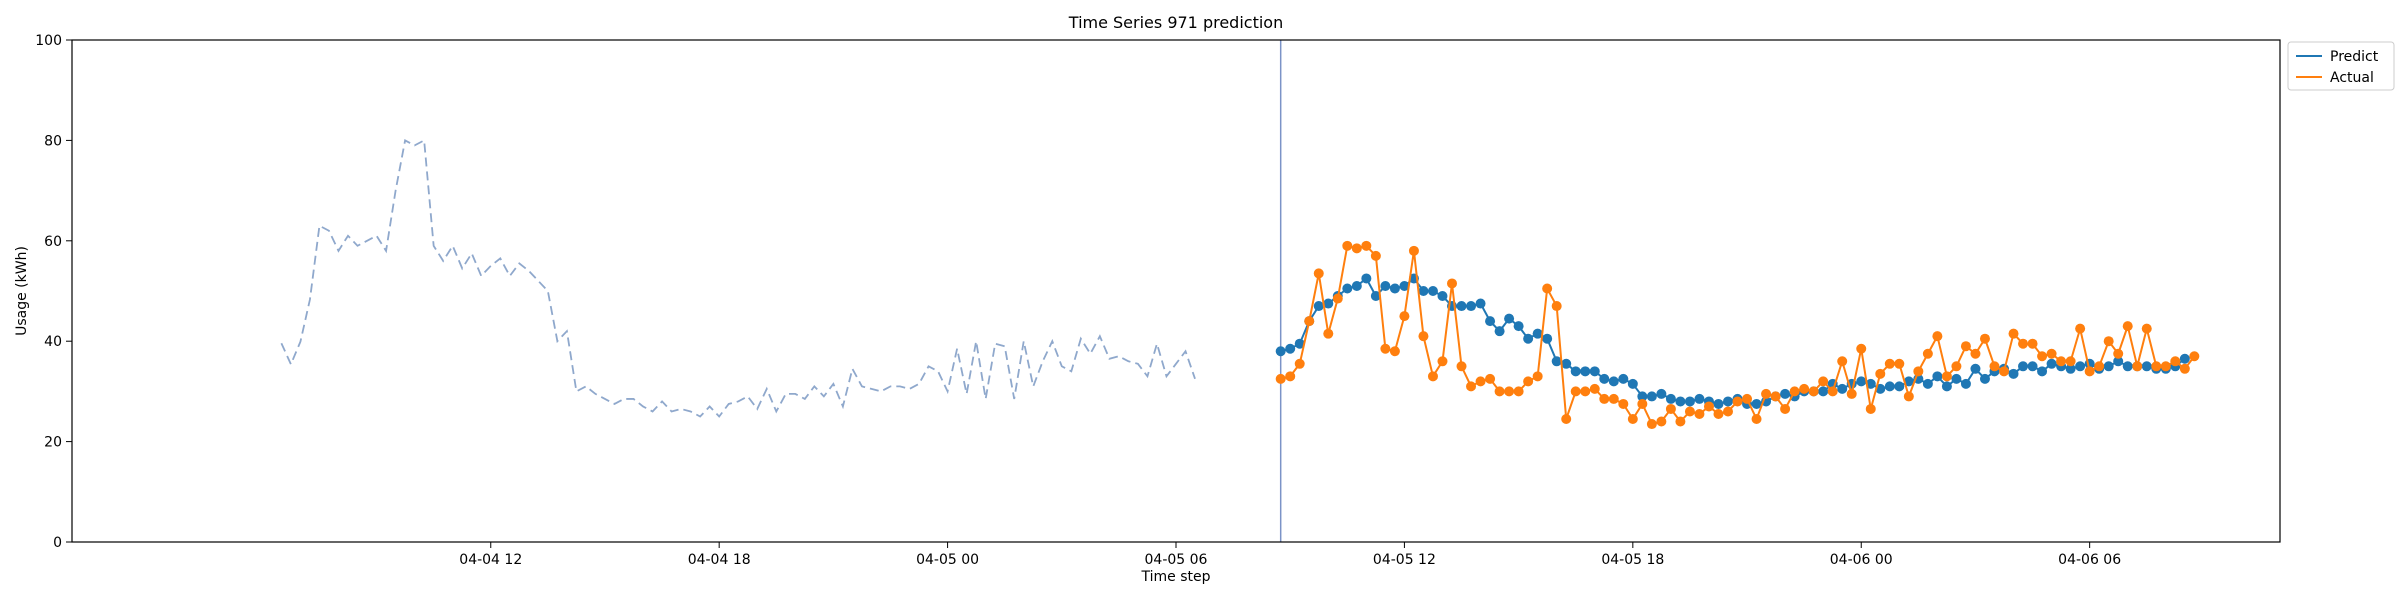  What do you see at coordinates (1632, 560) in the screenshot?
I see `x-tick-label: 04-05 18` at bounding box center [1632, 560].